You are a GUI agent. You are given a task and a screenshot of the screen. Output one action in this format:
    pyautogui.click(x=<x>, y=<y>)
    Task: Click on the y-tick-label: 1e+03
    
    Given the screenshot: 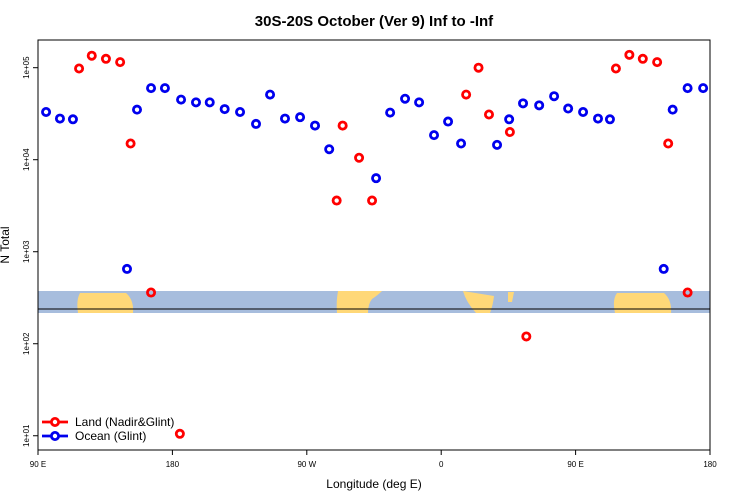 What is the action you would take?
    pyautogui.click(x=26, y=251)
    